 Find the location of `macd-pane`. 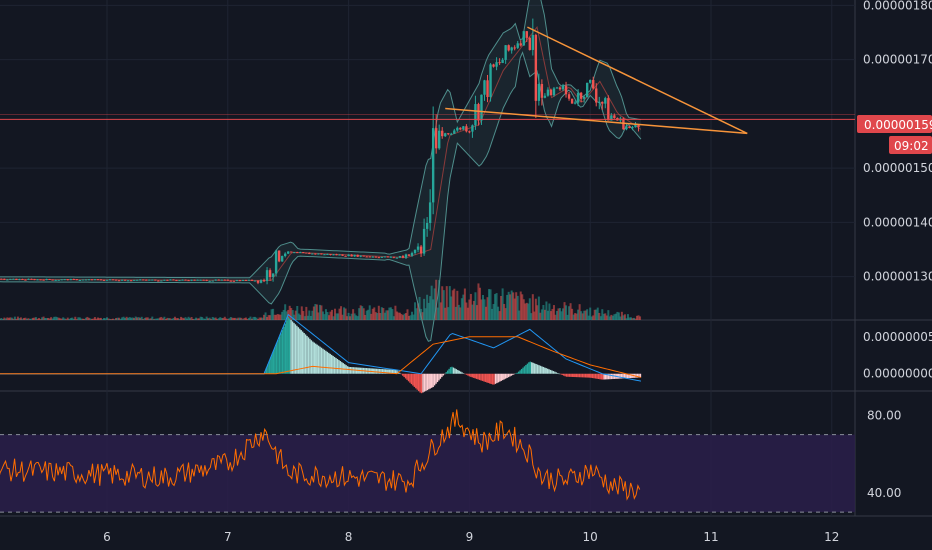

macd-pane is located at coordinates (321, 353).